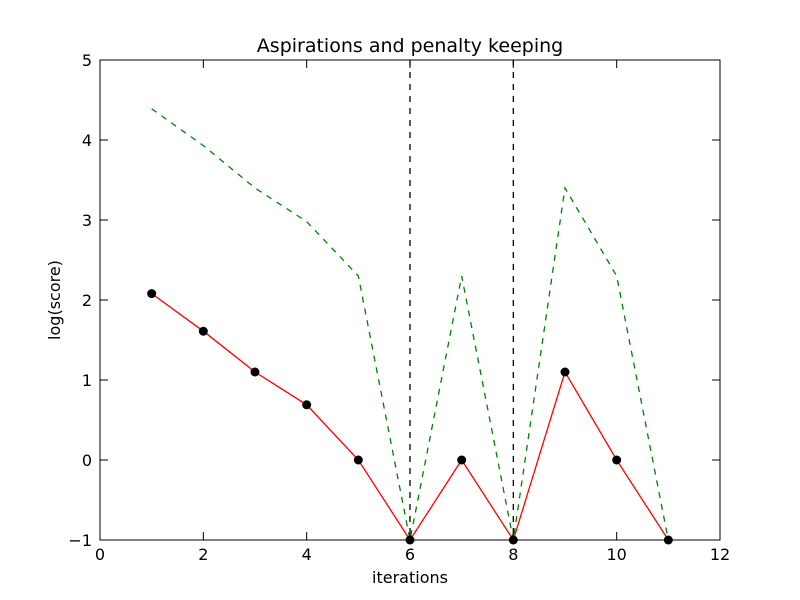 This screenshot has height=600, width=800. Describe the element at coordinates (87, 300) in the screenshot. I see `y-tick-label: 2` at that location.